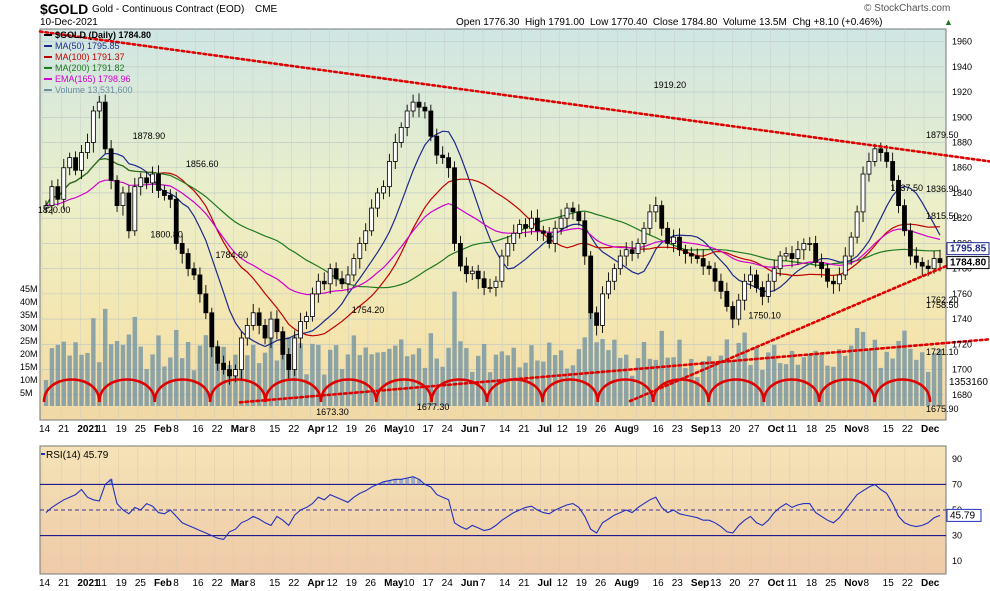  What do you see at coordinates (968, 263) in the screenshot?
I see `price-tag-label: 1784.80` at bounding box center [968, 263].